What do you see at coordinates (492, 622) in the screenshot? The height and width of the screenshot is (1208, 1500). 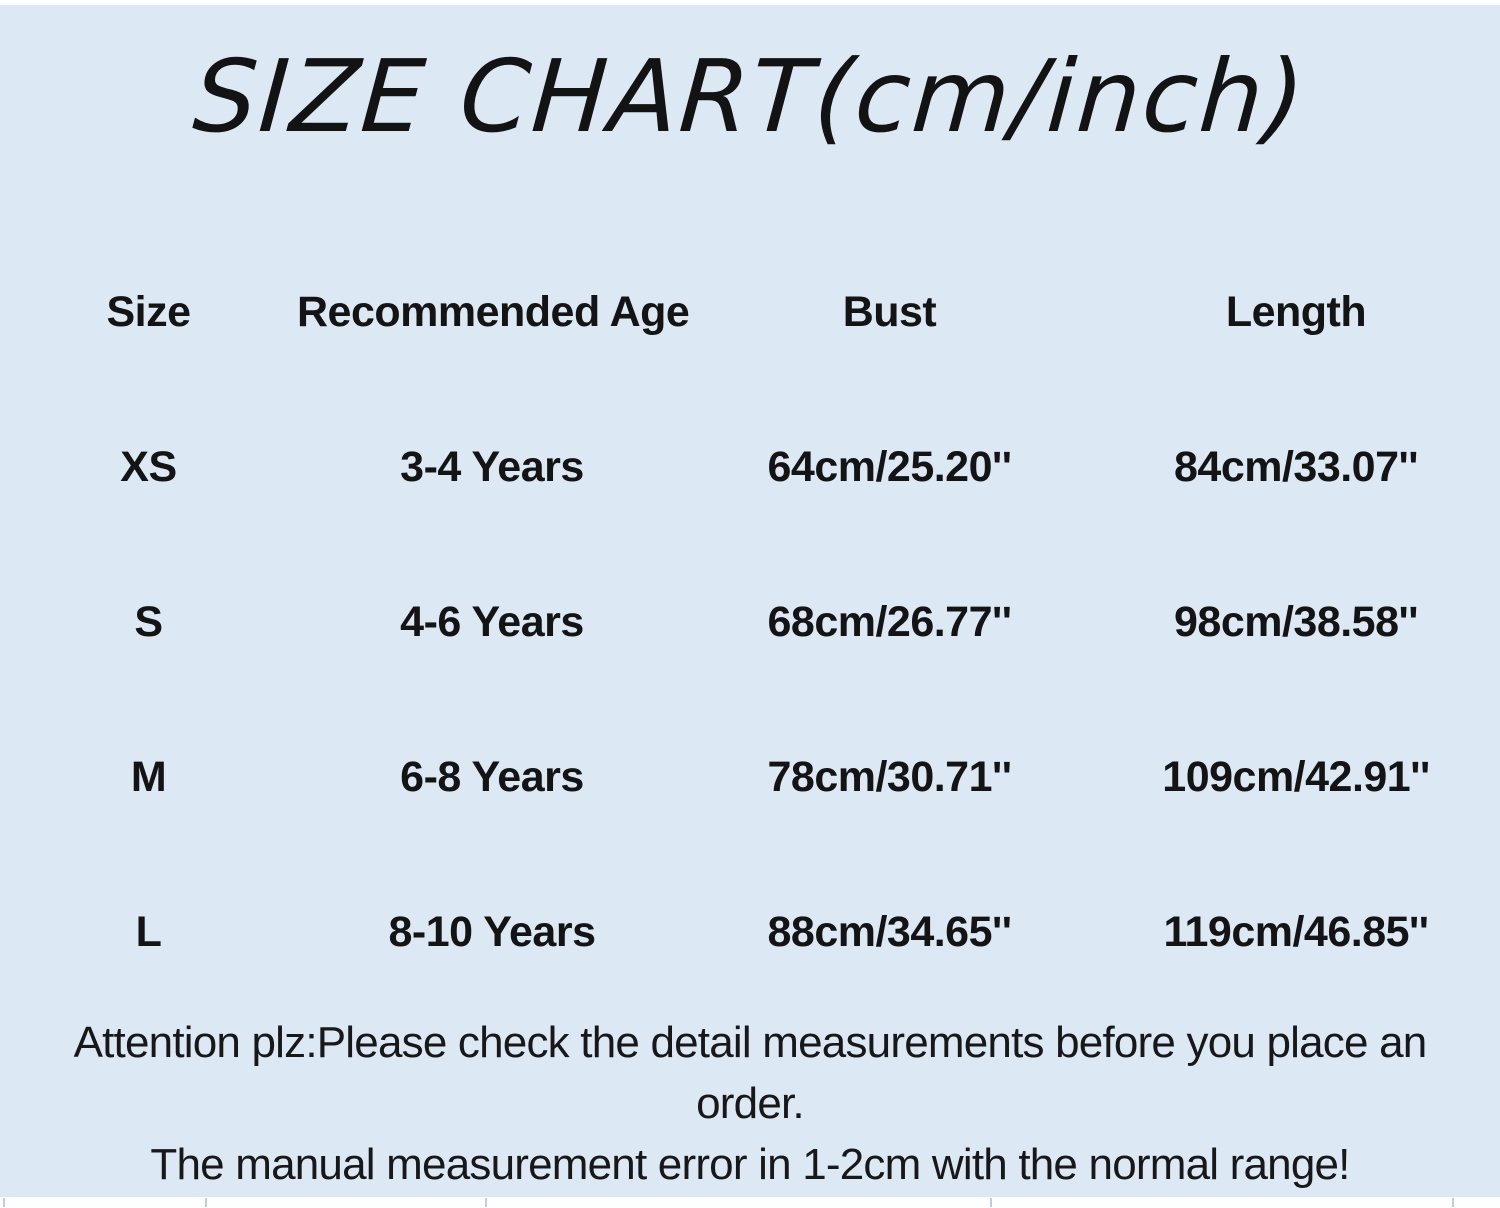 I see `cell-age: 4-6 Years` at bounding box center [492, 622].